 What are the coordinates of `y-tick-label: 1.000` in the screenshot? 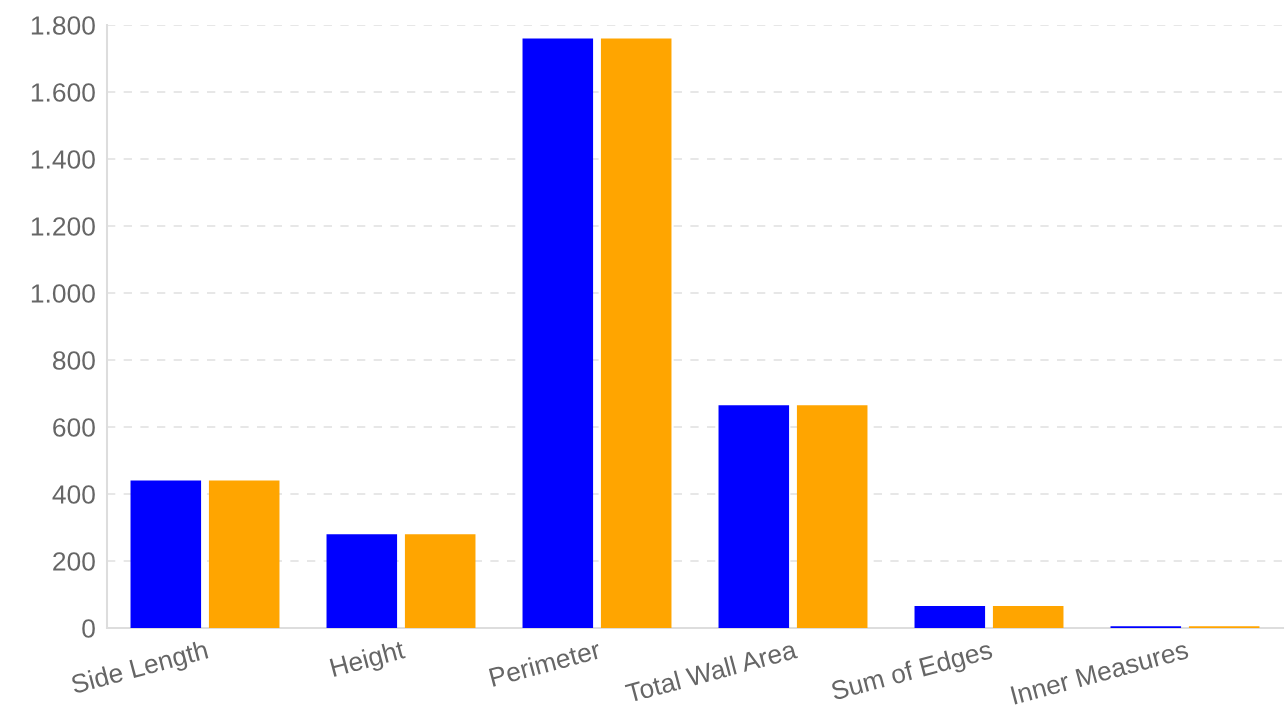 It's located at (63, 293).